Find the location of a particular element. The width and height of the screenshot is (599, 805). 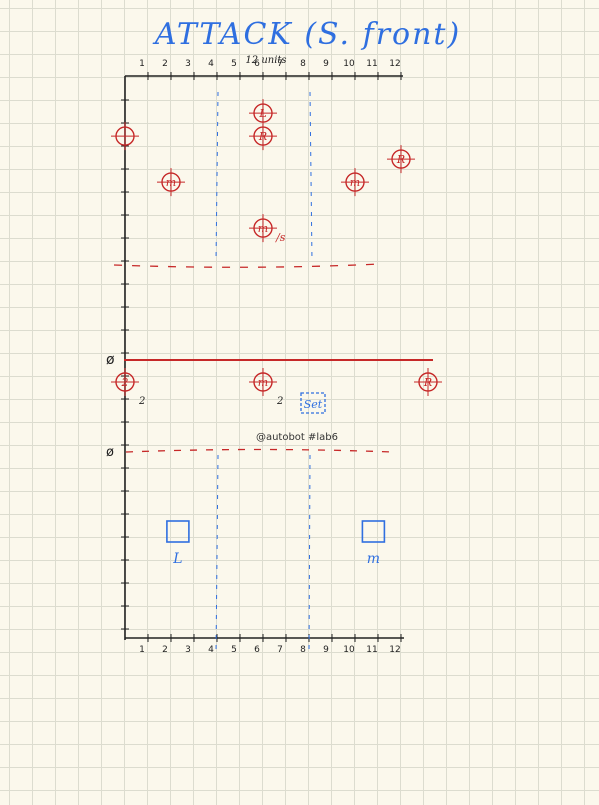

lane-line-8-top is located at coordinates (311, 177).